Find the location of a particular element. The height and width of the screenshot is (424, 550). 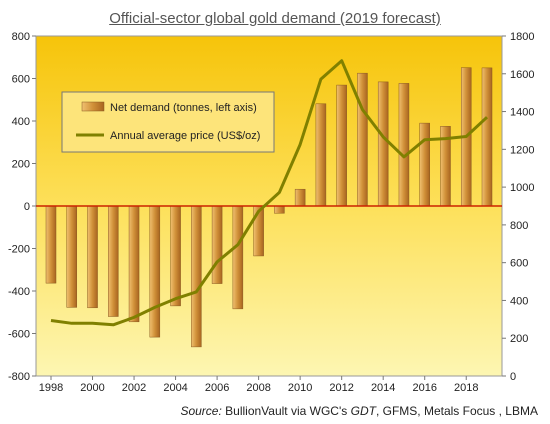

right-tick-label: 1000 is located at coordinates (522, 188).